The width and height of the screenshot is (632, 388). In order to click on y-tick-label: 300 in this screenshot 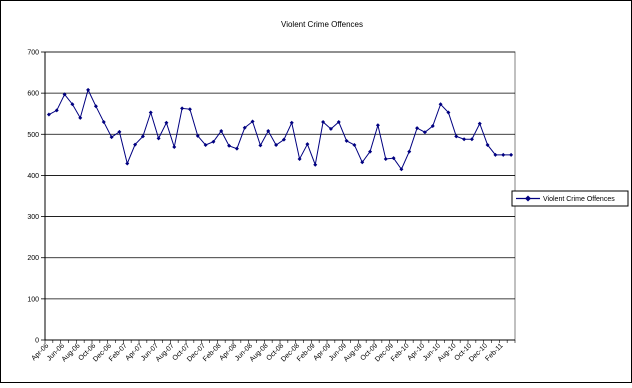, I will do `click(33, 217)`.